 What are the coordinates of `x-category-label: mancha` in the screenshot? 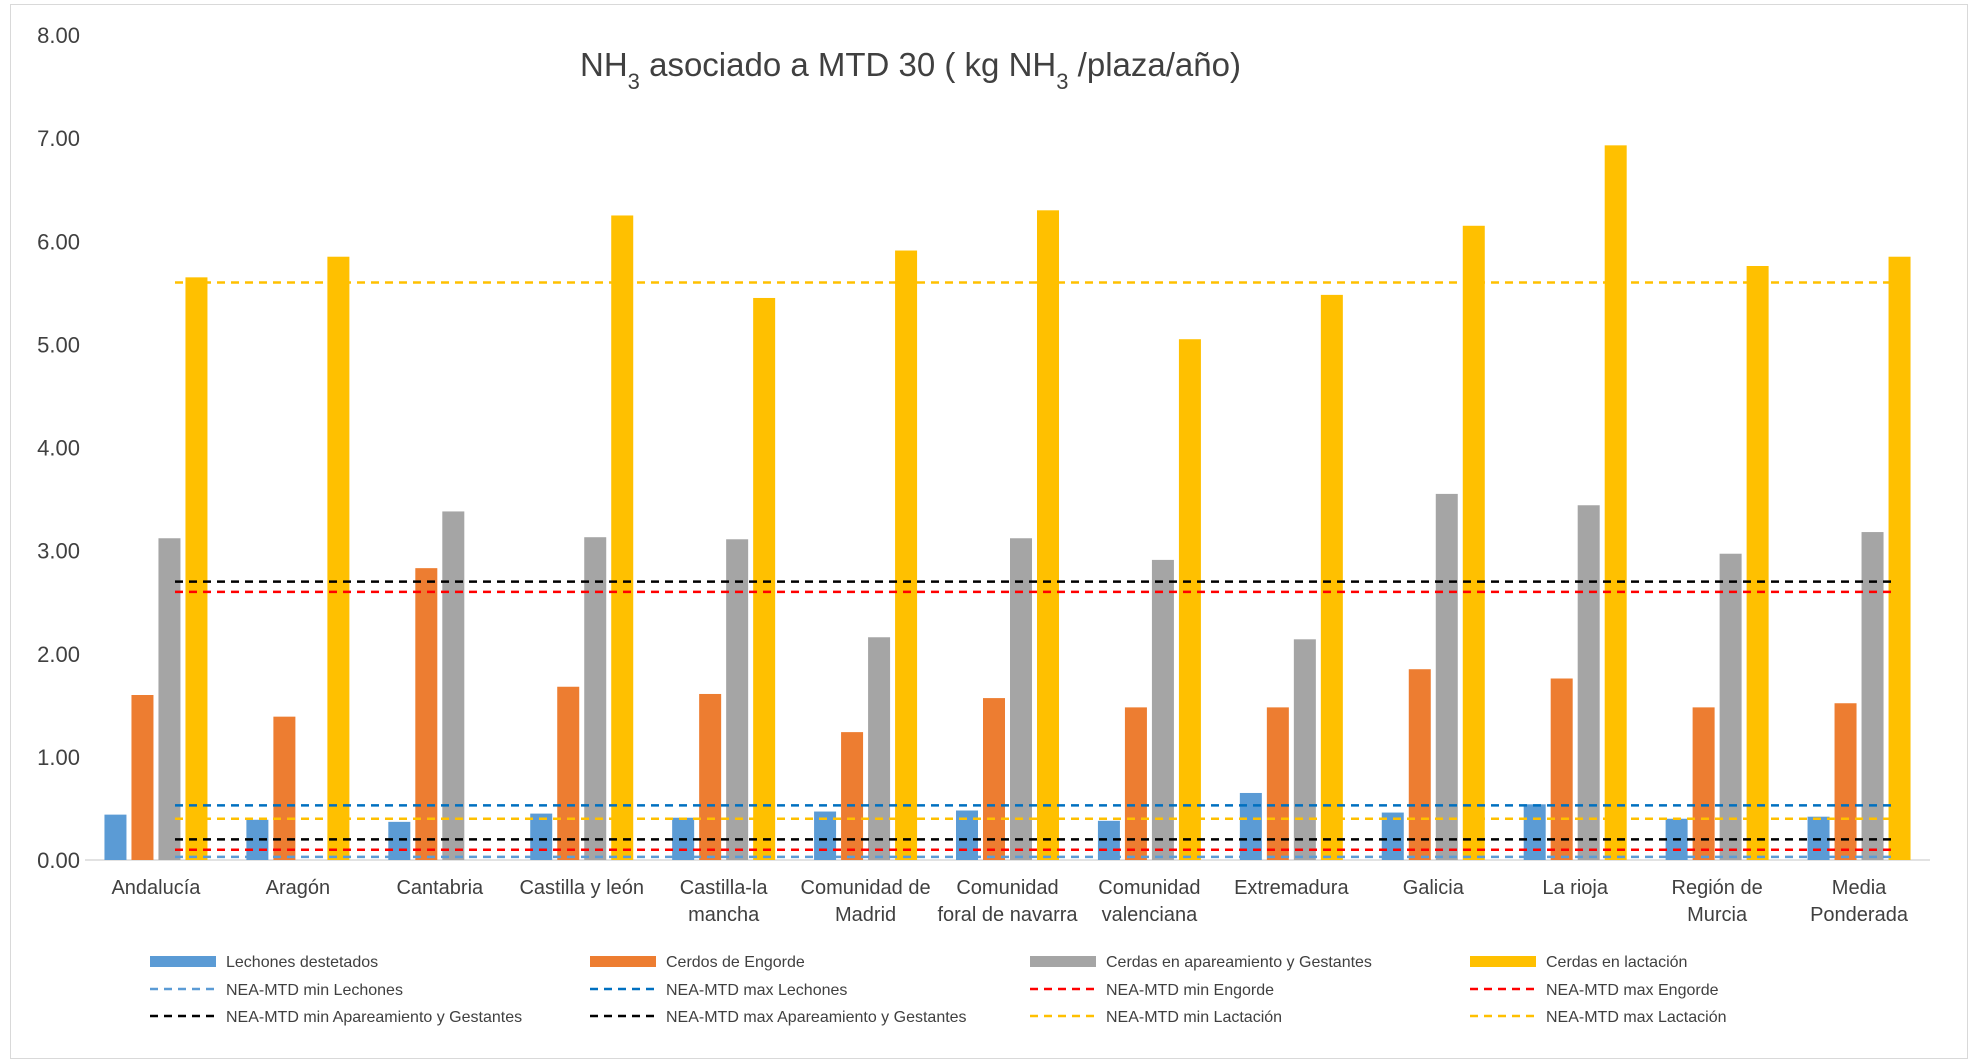 It's located at (724, 915).